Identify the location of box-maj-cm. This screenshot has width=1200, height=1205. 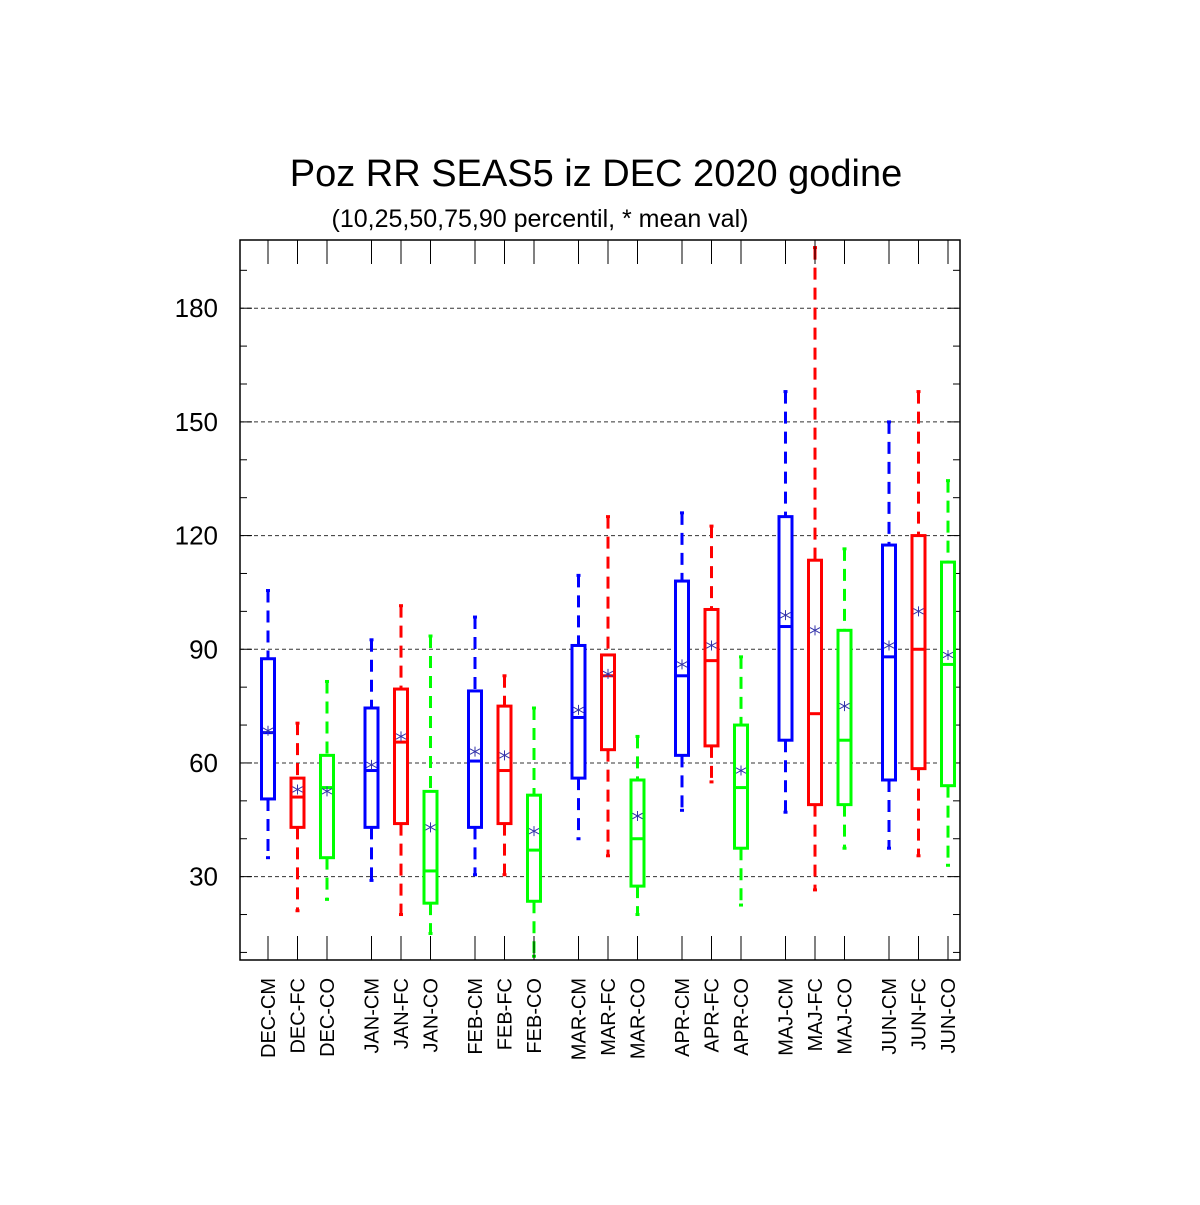
(785, 602).